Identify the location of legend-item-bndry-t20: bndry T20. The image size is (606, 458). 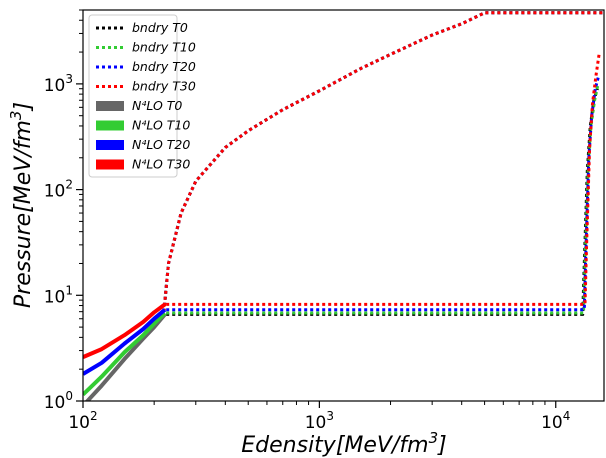
(146, 66).